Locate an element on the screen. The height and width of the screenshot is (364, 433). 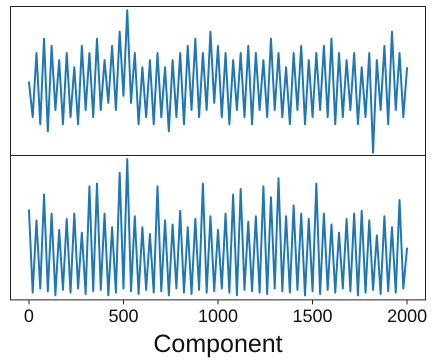
x-axis-title: Component is located at coordinates (218, 344).